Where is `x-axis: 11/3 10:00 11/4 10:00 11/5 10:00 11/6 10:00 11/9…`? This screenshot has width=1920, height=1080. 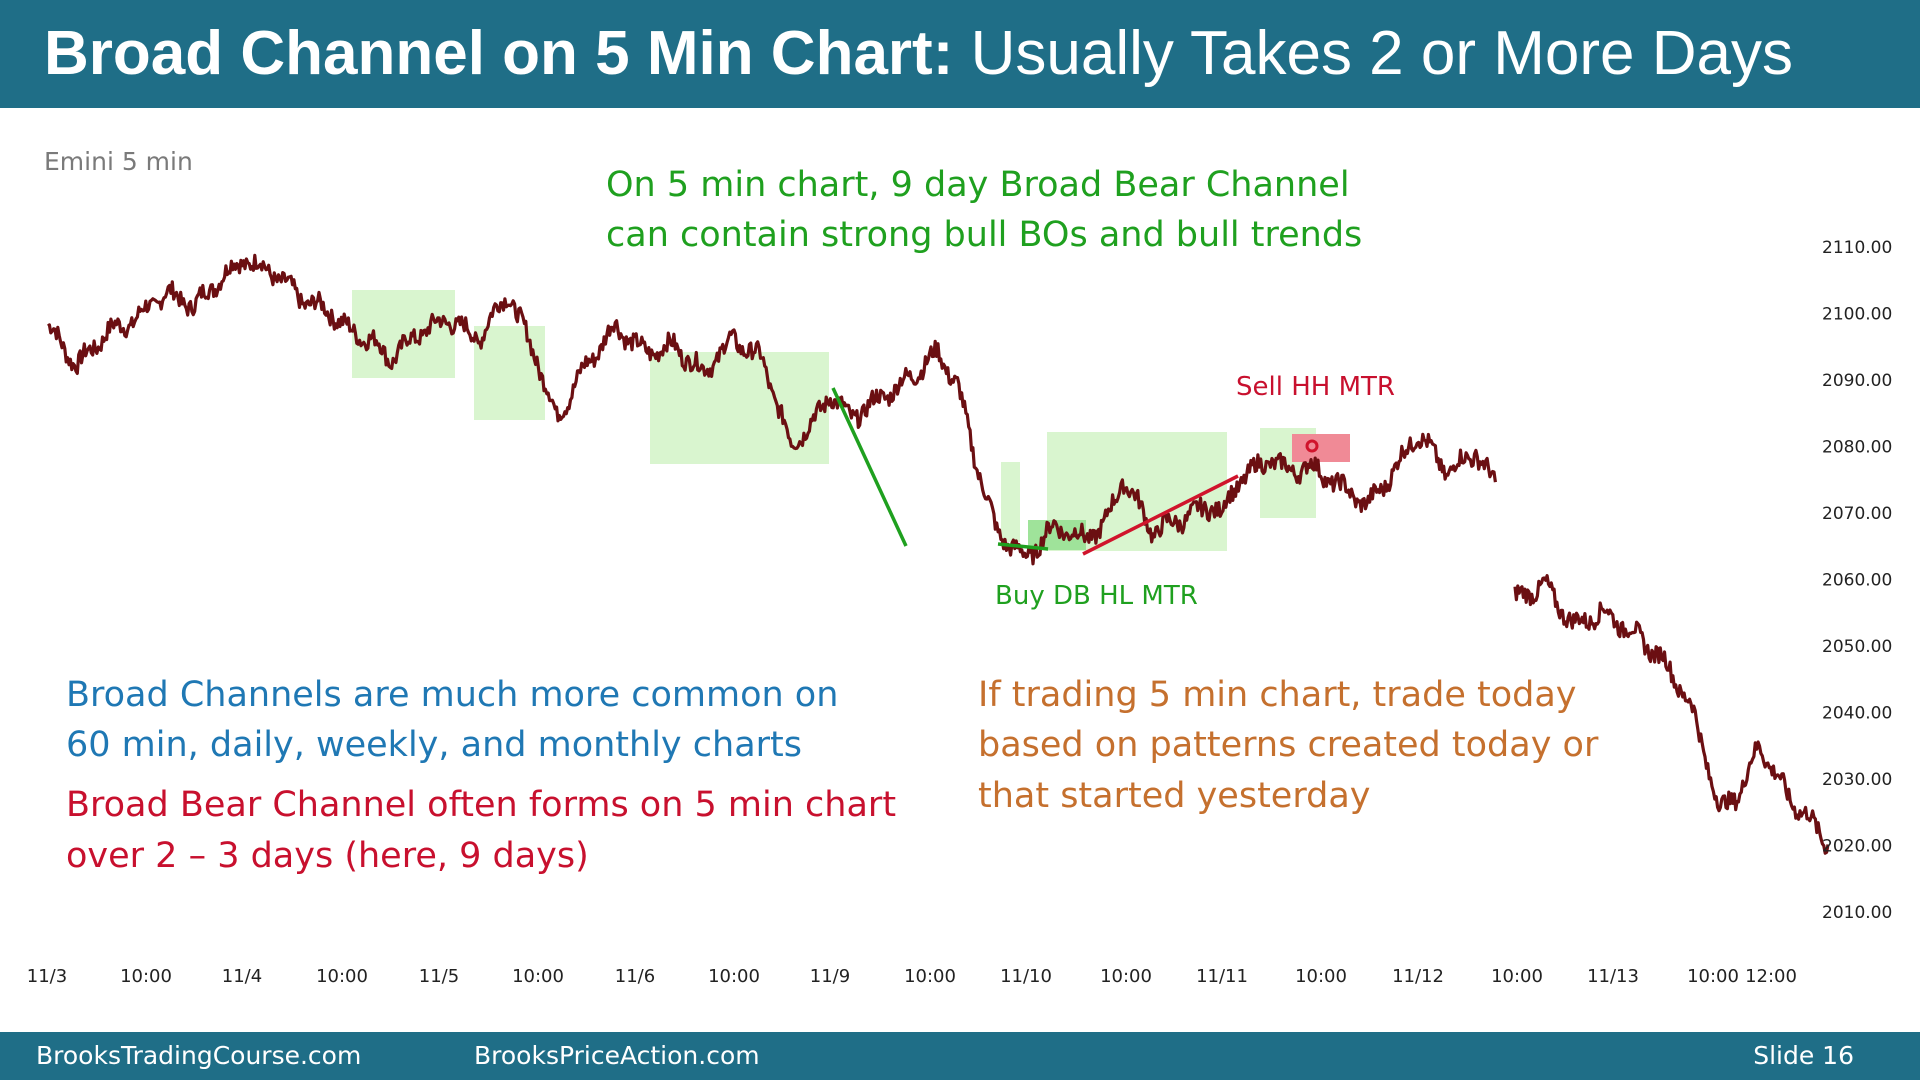
x-axis: 11/3 10:00 11/4 10:00 11/5 10:00 11/6 10:00 11/9… is located at coordinates (912, 976).